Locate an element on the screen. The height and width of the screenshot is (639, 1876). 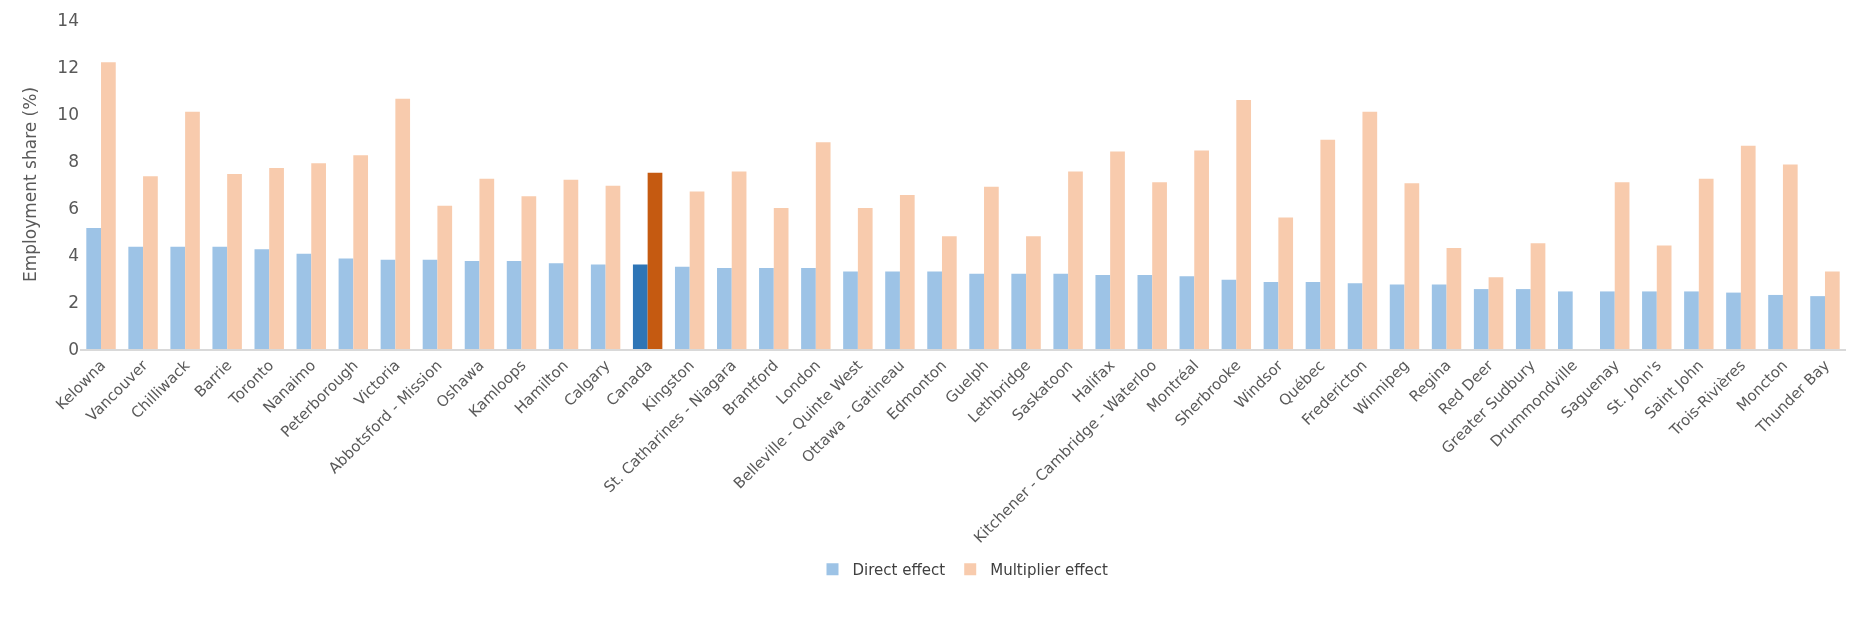
y-tick-label: 0 is located at coordinates (73, 348).